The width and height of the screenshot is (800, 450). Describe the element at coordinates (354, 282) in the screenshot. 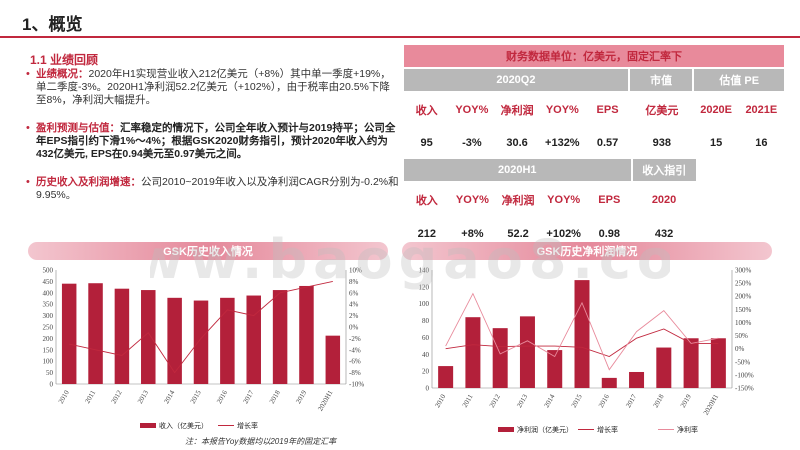

I see `y-tick-label-right: 8%` at that location.